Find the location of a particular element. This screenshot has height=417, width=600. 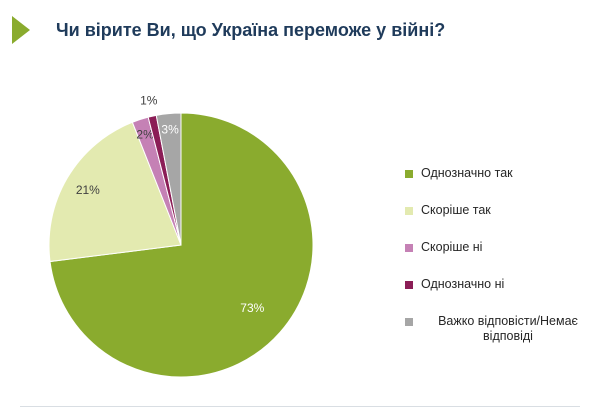

legend-label: Скоріше так is located at coordinates (456, 210).